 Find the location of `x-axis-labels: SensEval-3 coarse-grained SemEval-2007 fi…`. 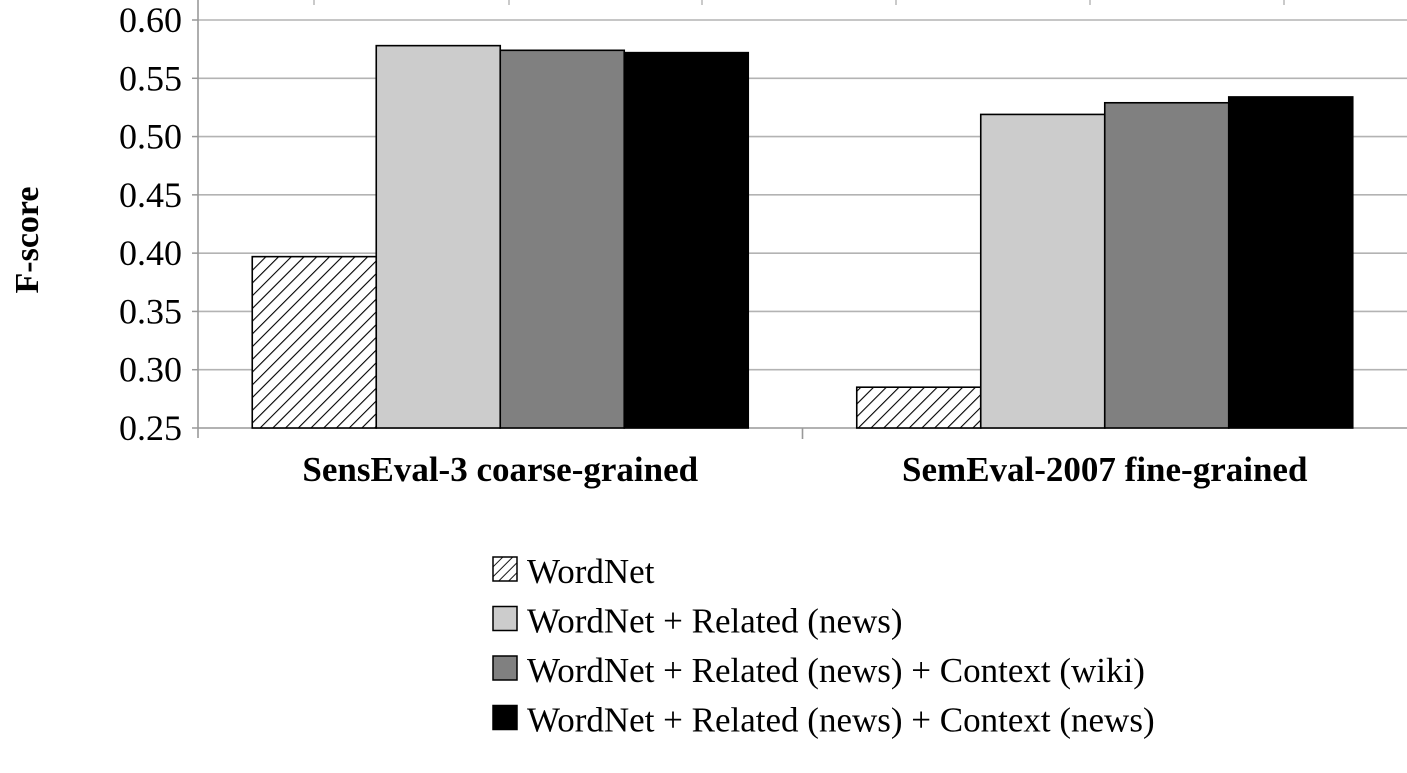

x-axis-labels: SensEval-3 coarse-grained SemEval-2007 fi… is located at coordinates (805, 469).